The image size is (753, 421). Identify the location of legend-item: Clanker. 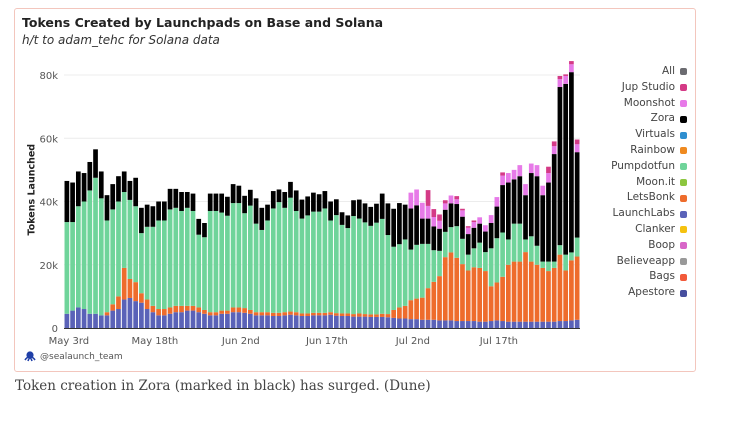
(649, 230).